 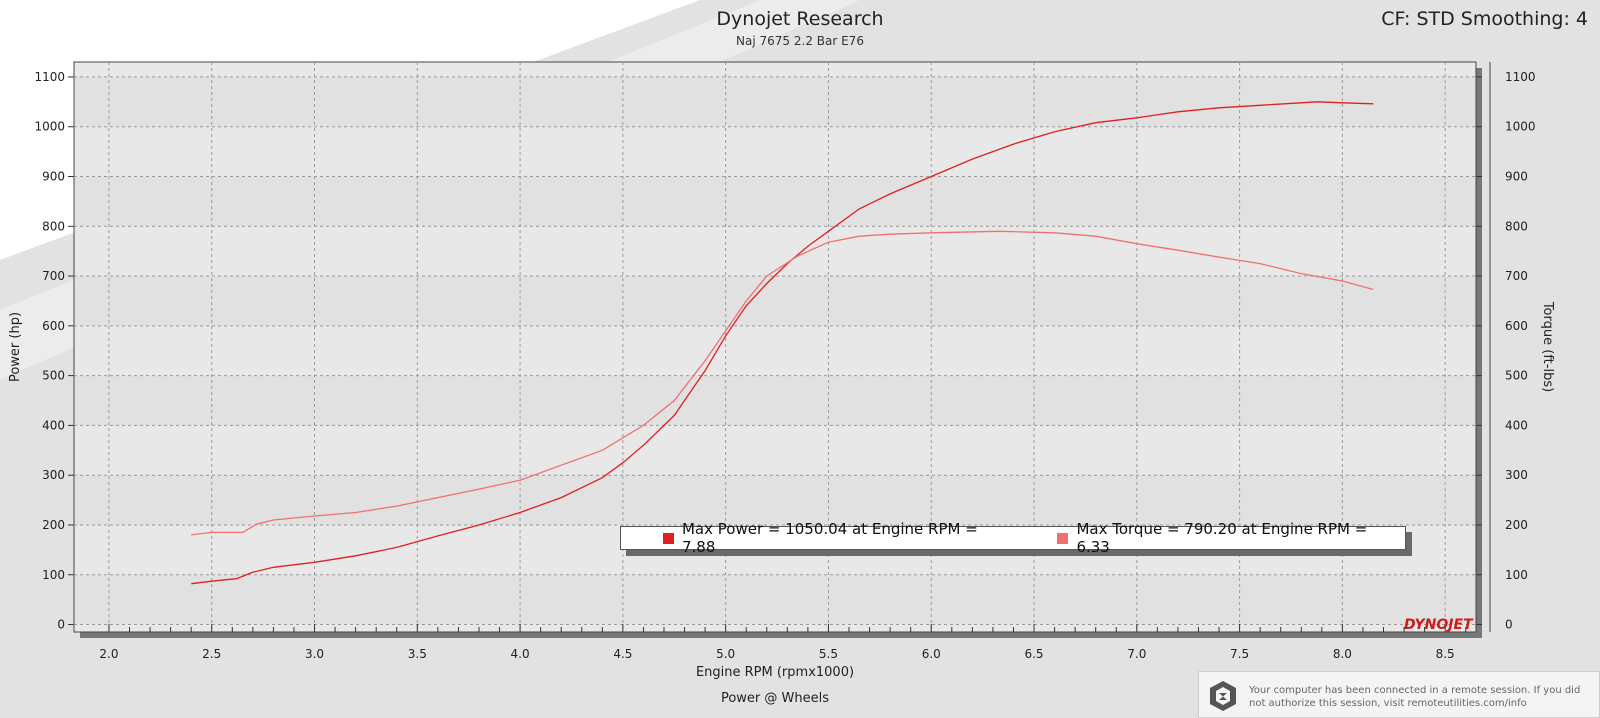 I want to click on y-tick-label-left: 600, so click(x=53, y=326).